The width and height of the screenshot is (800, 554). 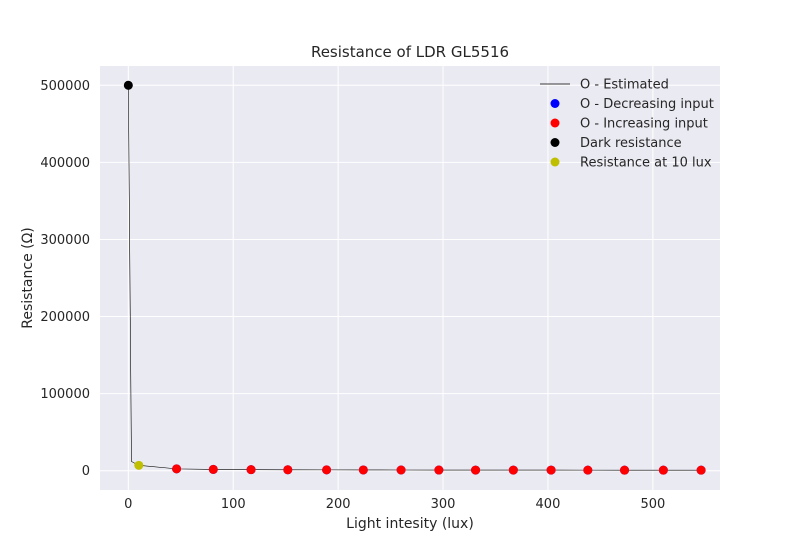 What do you see at coordinates (646, 163) in the screenshot?
I see `legend-label: Resistance at 10 lux` at bounding box center [646, 163].